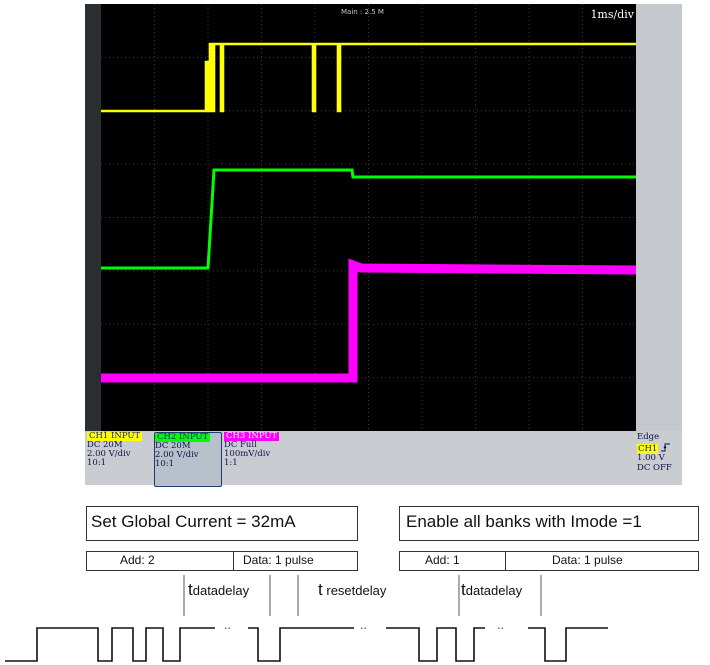 This screenshot has height=665, width=710. I want to click on ch3-title: CH3 INPUT, so click(252, 436).